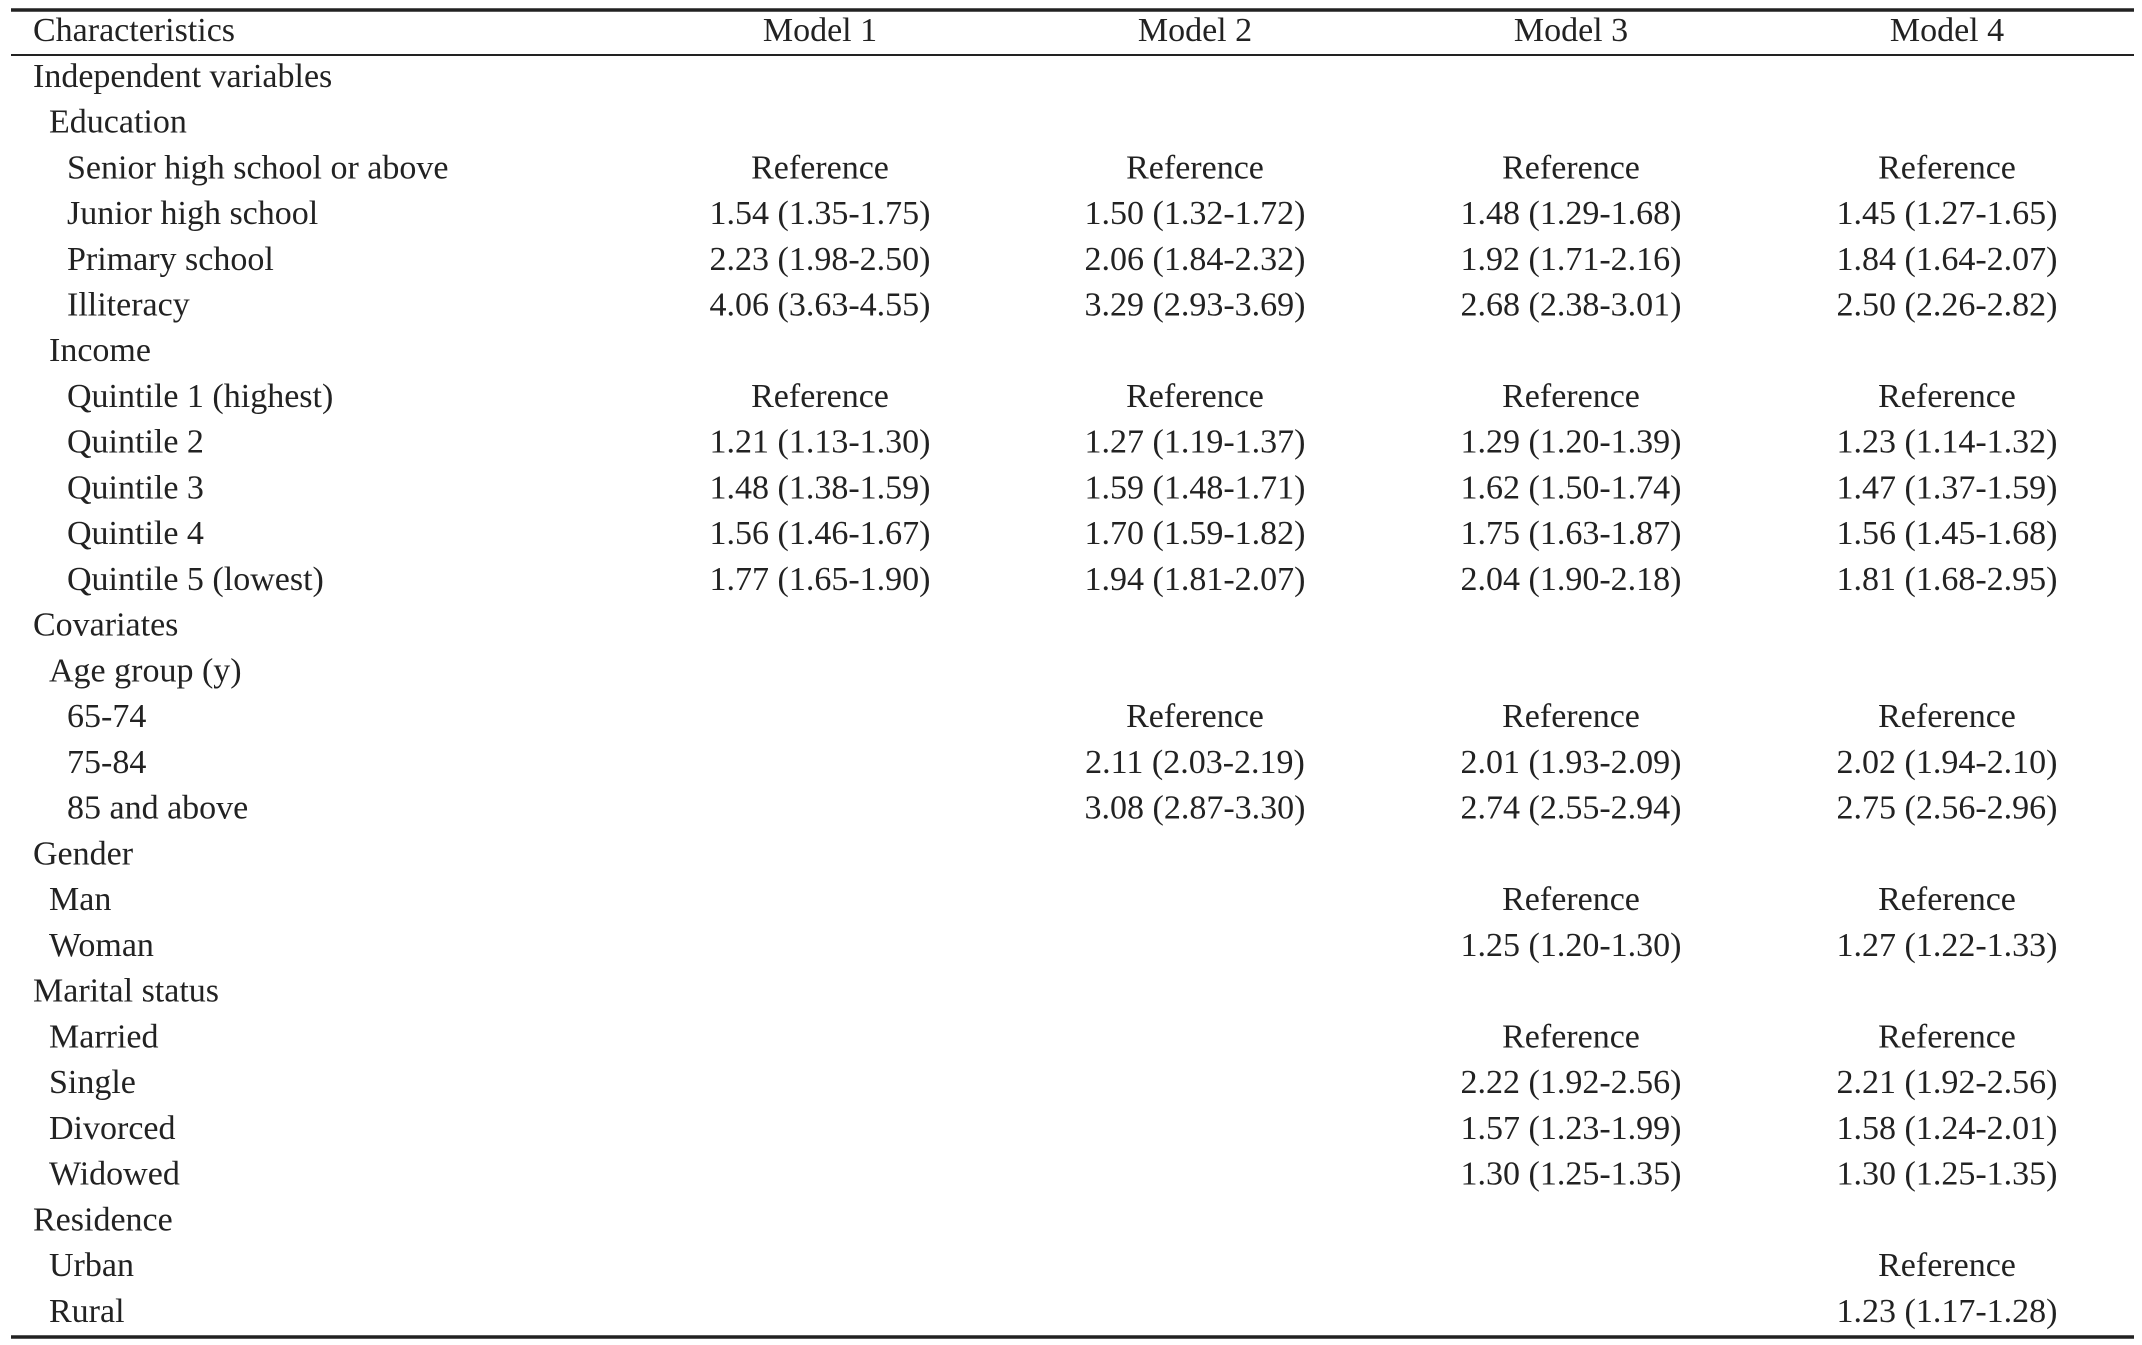  I want to click on row-label: Quintile 4, so click(135, 533).